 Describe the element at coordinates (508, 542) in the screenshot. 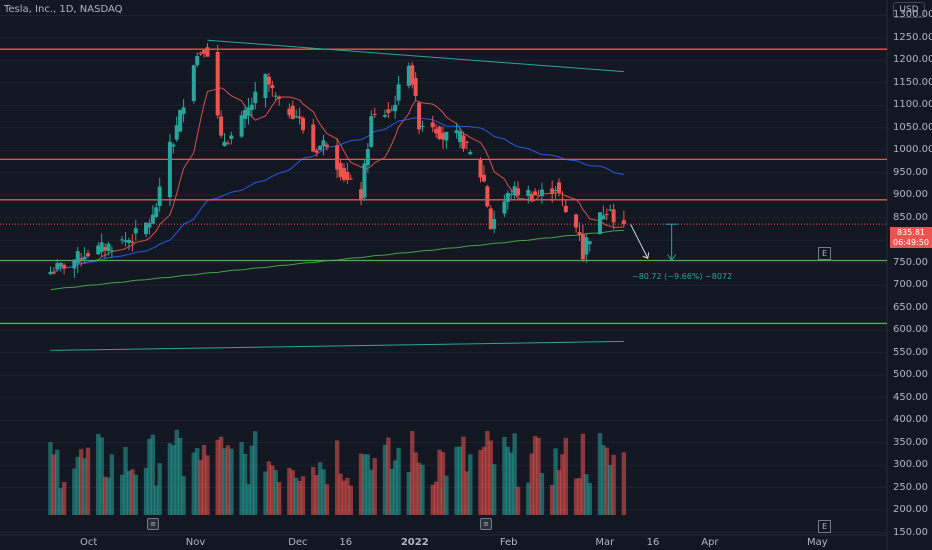

I see `time-axis-label: Feb` at that location.